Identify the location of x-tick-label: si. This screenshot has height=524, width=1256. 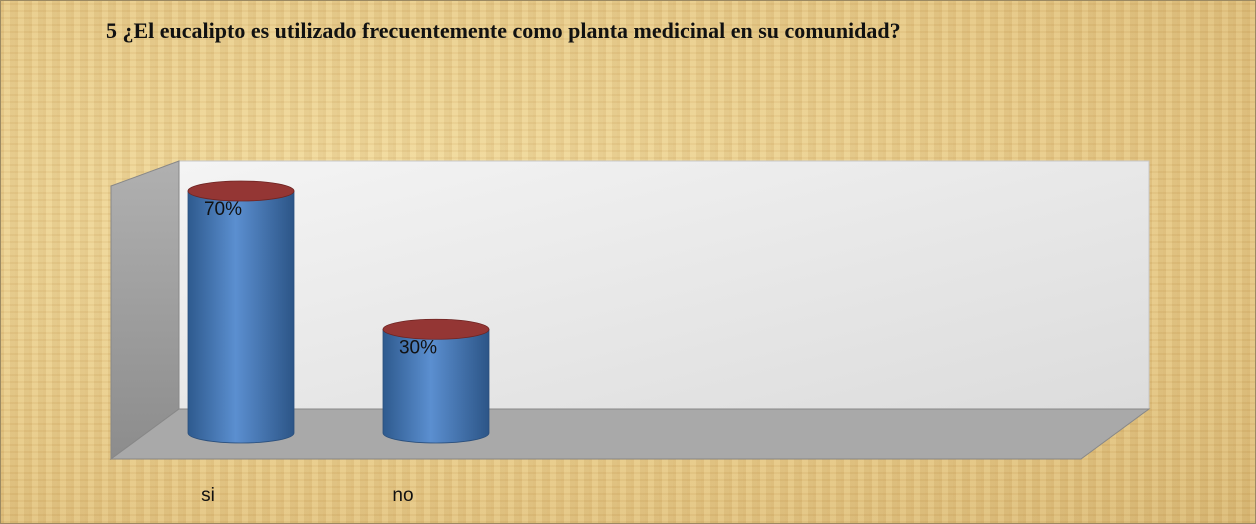
(208, 495).